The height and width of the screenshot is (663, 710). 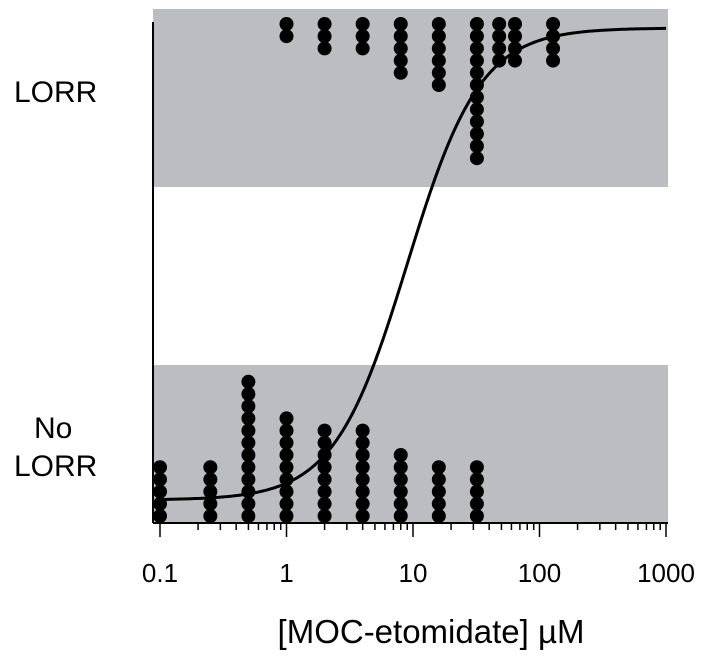 What do you see at coordinates (420, 91) in the screenshot?
I see `lorr-points` at bounding box center [420, 91].